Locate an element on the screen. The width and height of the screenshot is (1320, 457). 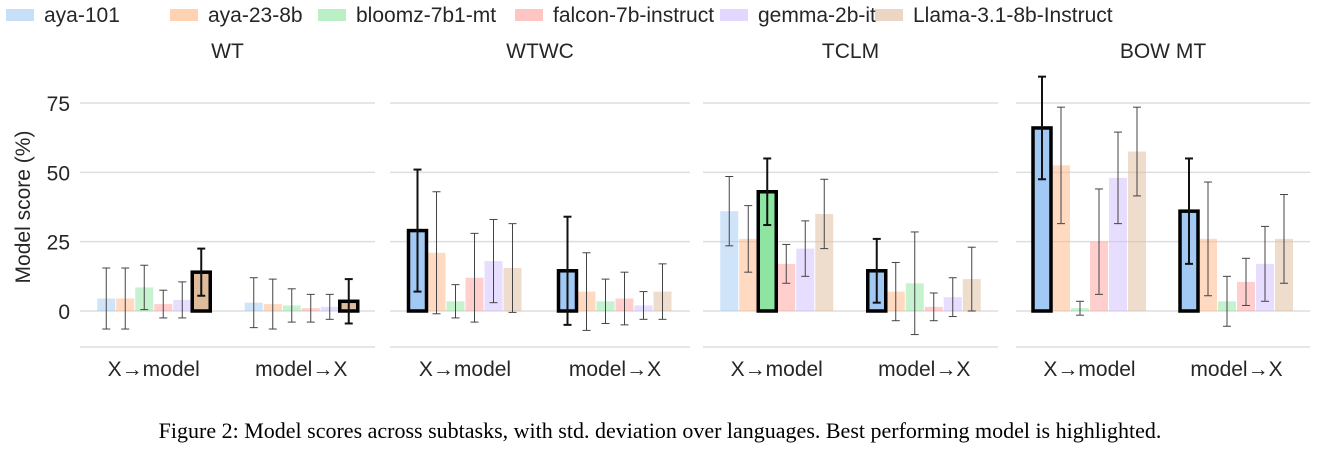
panel-title: BOW MT is located at coordinates (1163, 51).